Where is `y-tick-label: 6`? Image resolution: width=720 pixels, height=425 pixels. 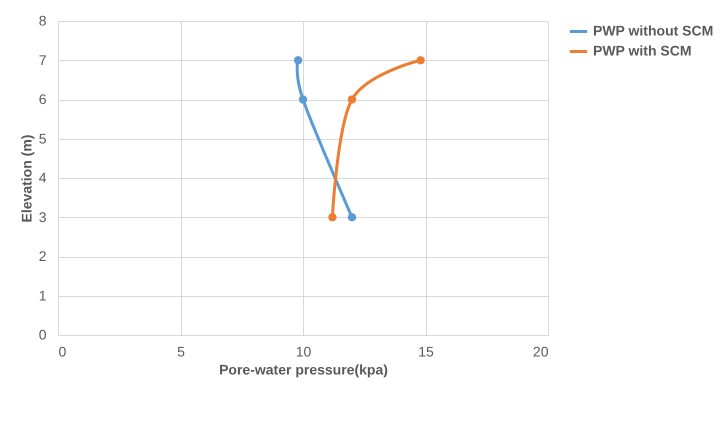 y-tick-label: 6 is located at coordinates (42, 99).